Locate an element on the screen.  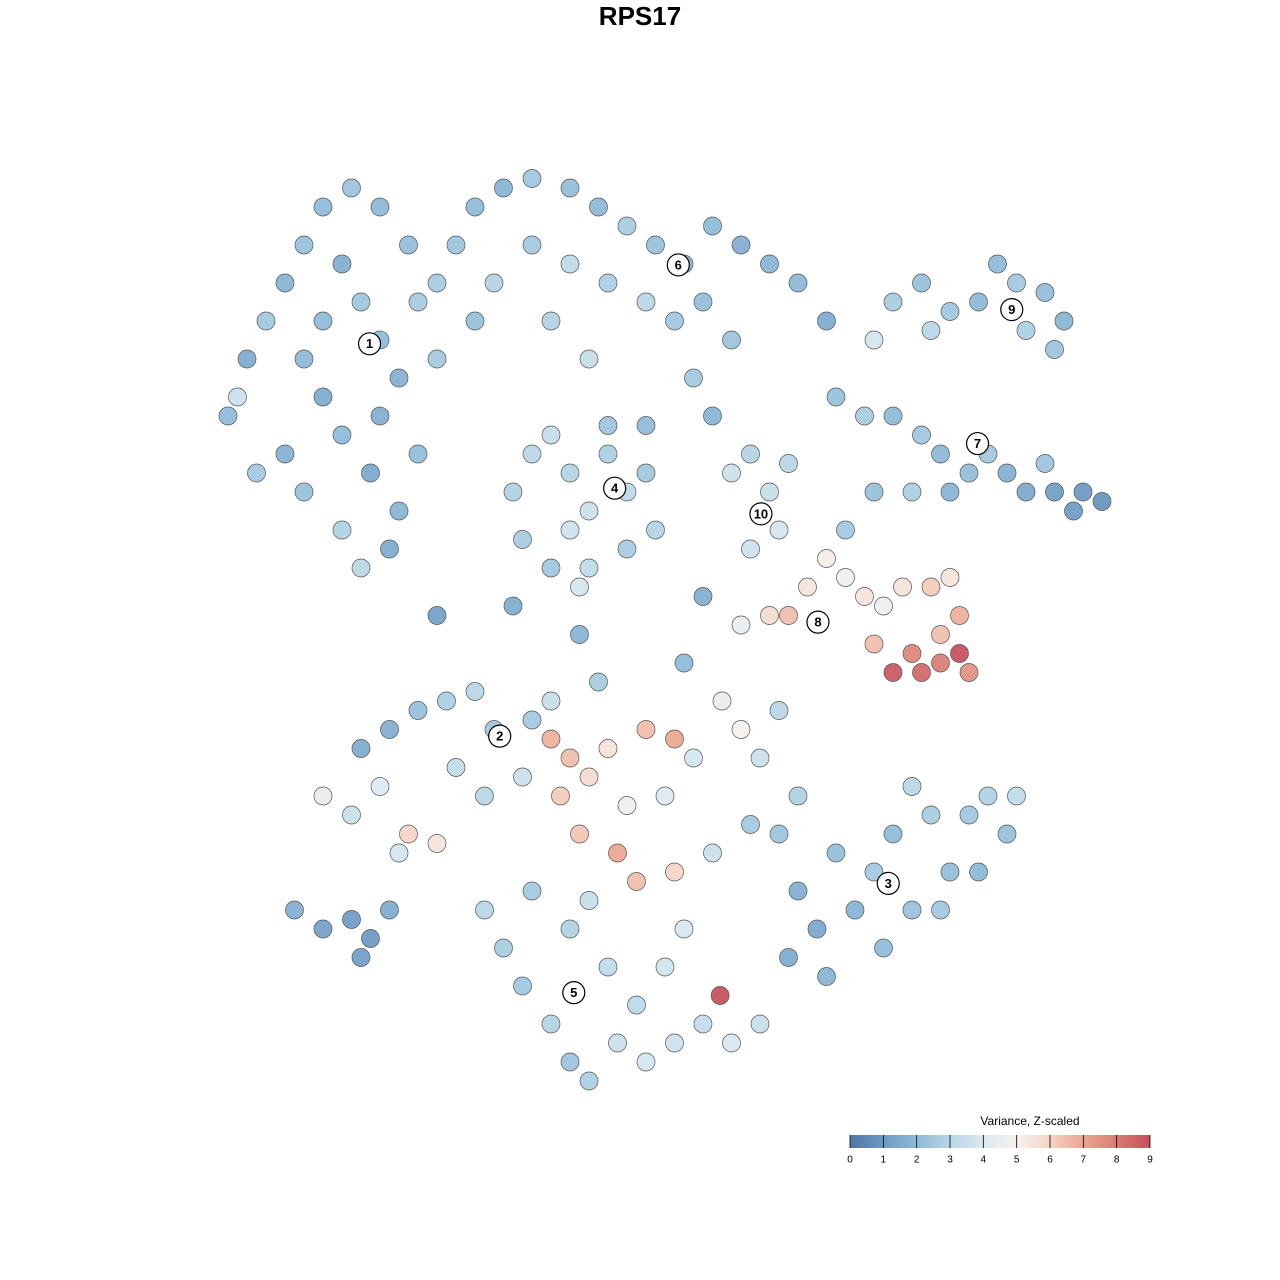
cluster-label: 1 is located at coordinates (369, 343).